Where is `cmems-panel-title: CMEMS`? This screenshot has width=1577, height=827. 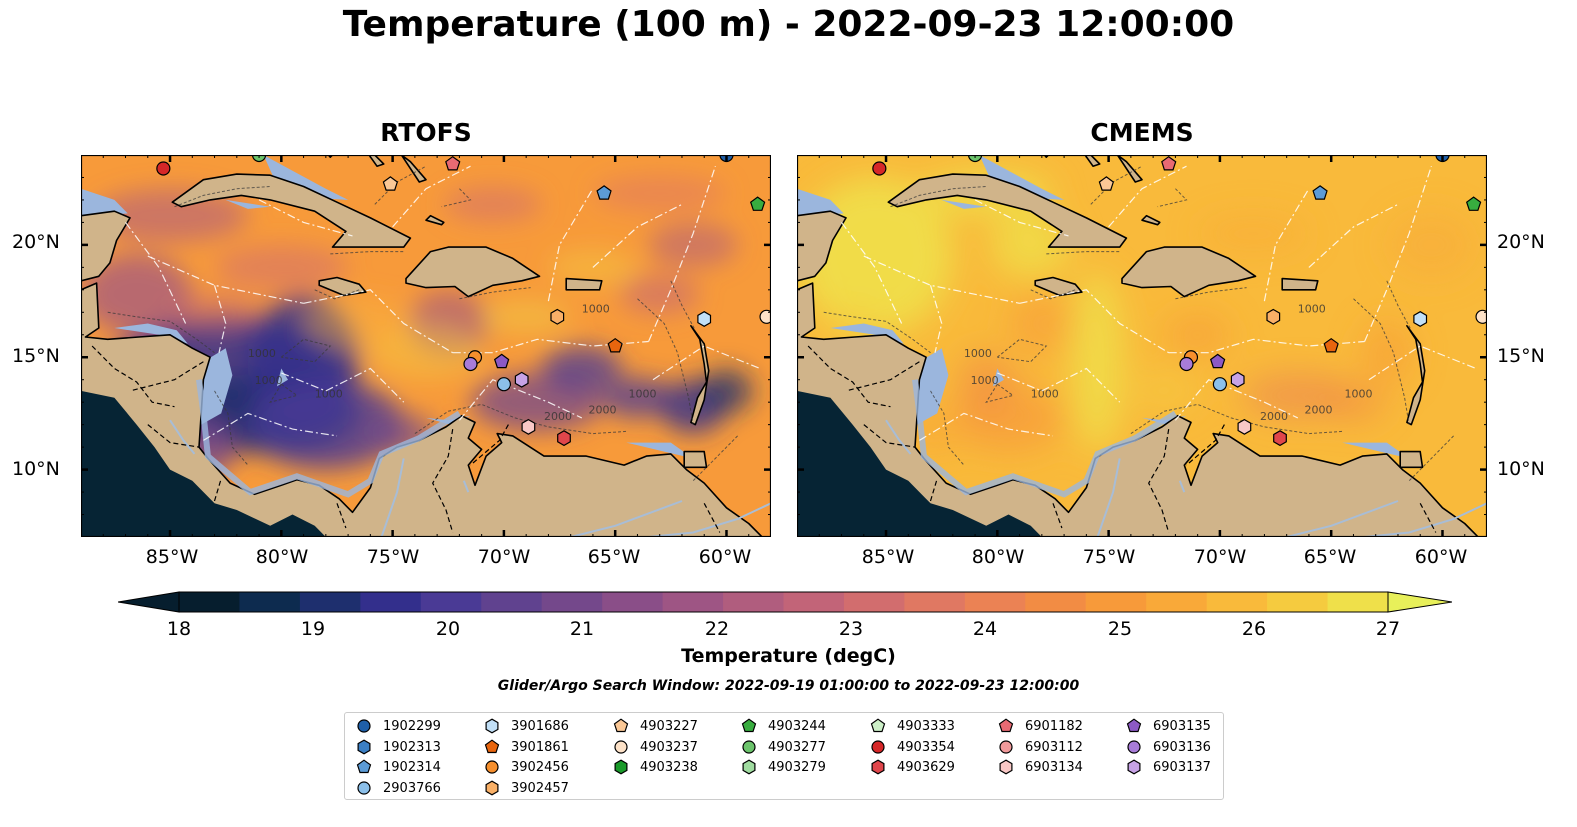 cmems-panel-title: CMEMS is located at coordinates (1142, 132).